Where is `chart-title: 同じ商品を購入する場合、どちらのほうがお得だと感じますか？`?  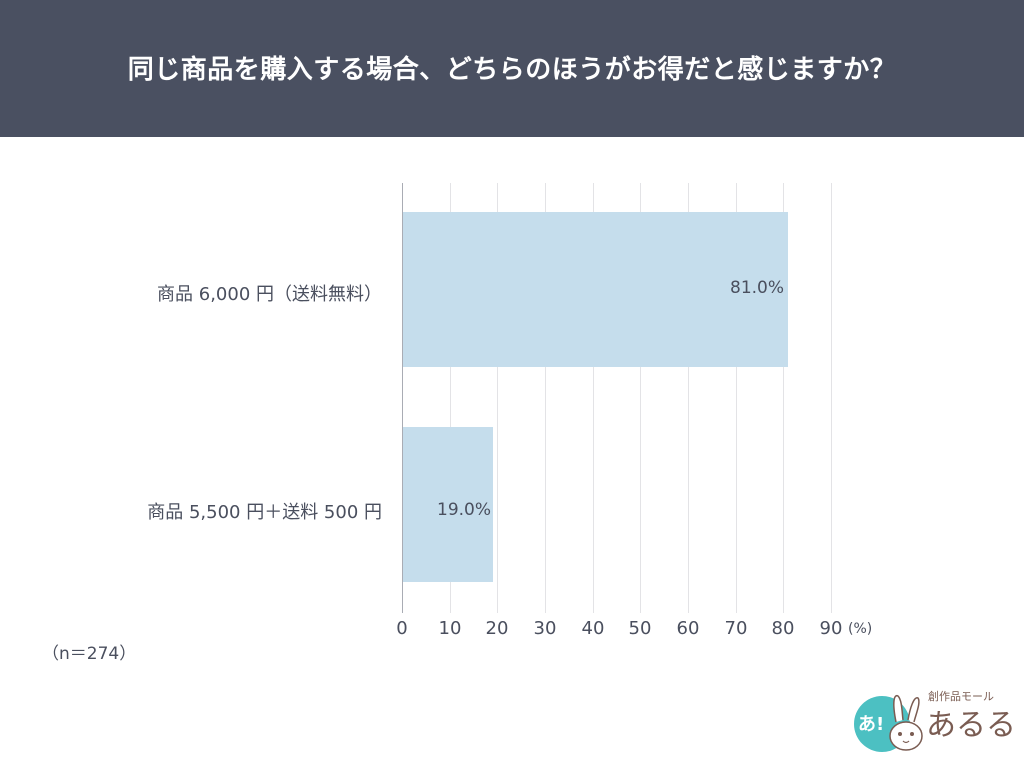 chart-title: 同じ商品を購入する場合、どちらのほうがお得だと感じますか？ is located at coordinates (512, 70).